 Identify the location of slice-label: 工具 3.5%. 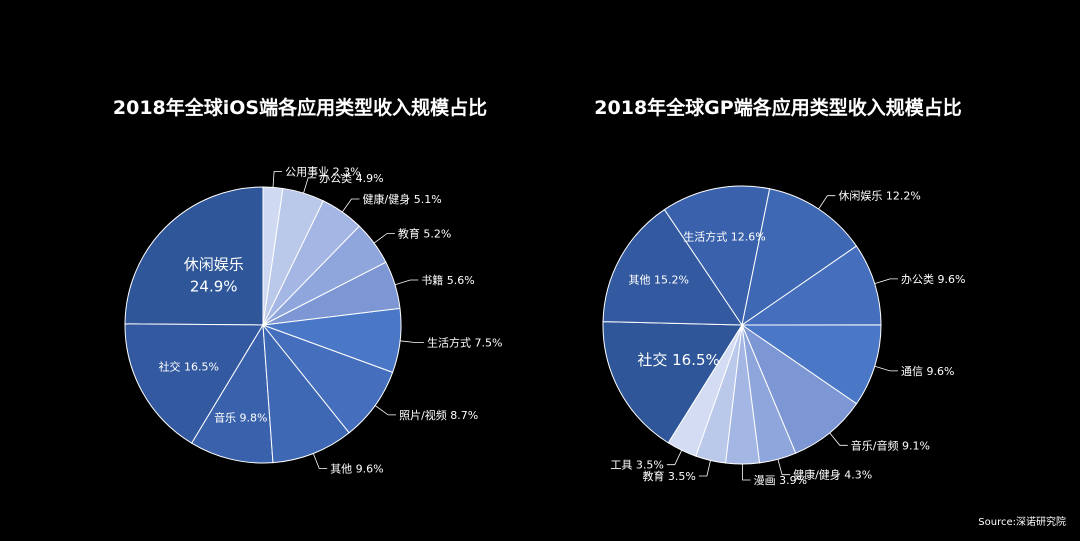
(636, 465).